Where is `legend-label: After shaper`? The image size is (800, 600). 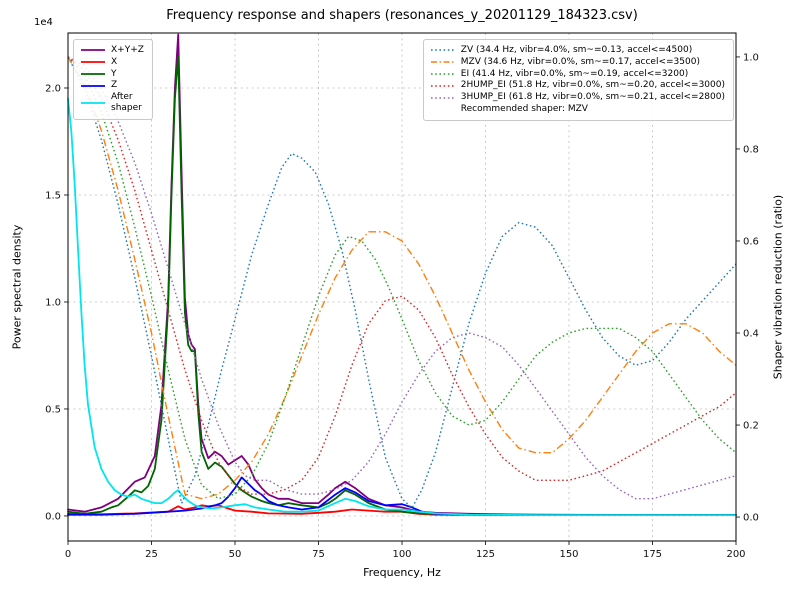
legend-label: After shaper is located at coordinates (126, 102).